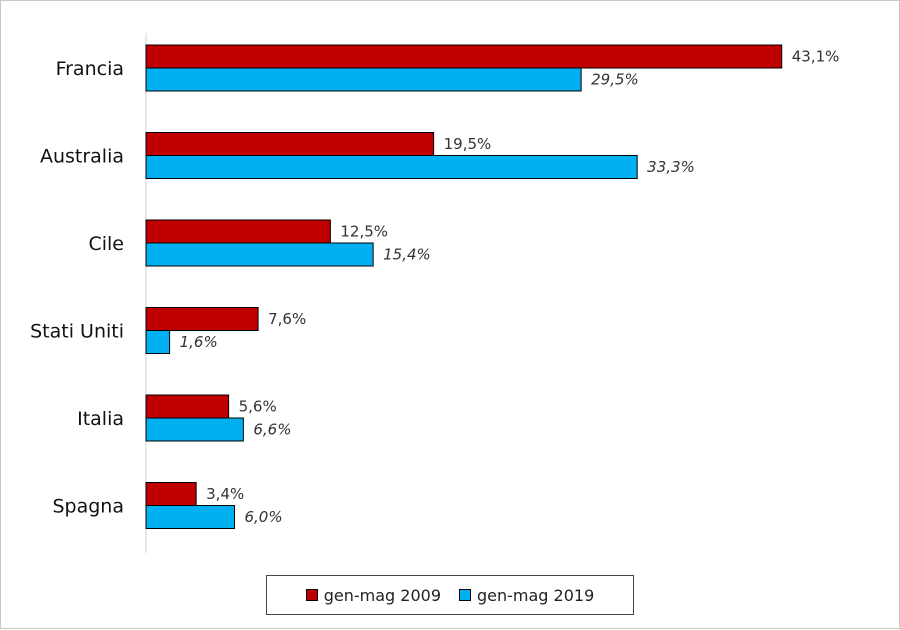 Image resolution: width=900 pixels, height=630 pixels. Describe the element at coordinates (671, 167) in the screenshot. I see `value-label-australia-2019: 33,3%` at that location.